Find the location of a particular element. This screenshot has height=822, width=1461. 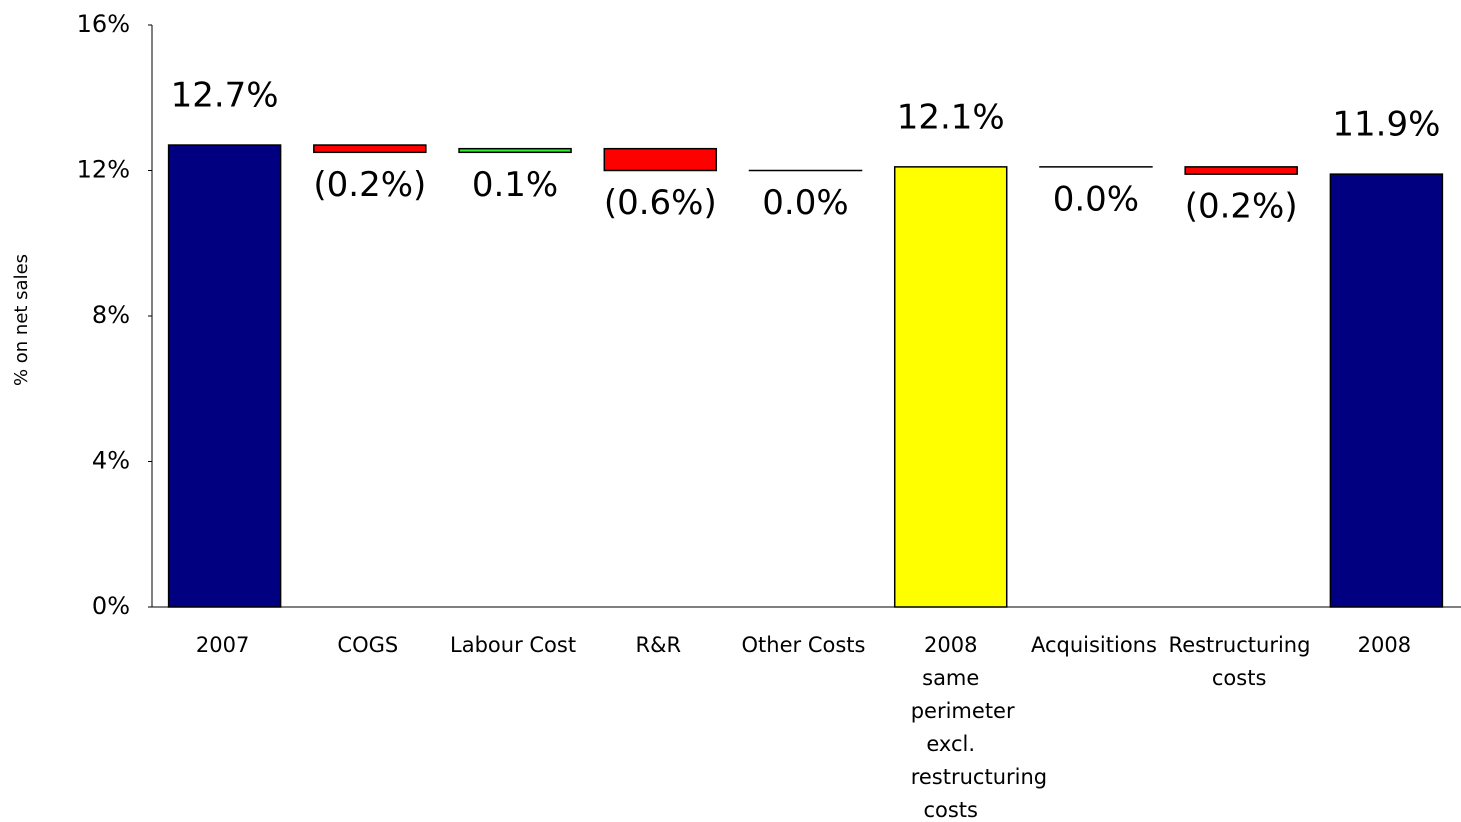

value-label: (0.6%) is located at coordinates (660, 203).